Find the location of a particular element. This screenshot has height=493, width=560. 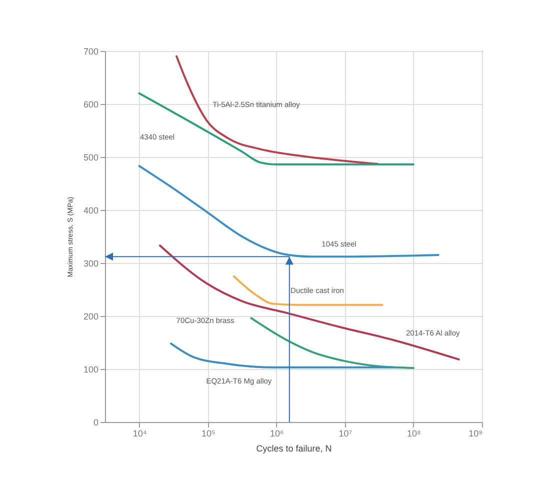

y-tick-label: 400 is located at coordinates (90, 211).